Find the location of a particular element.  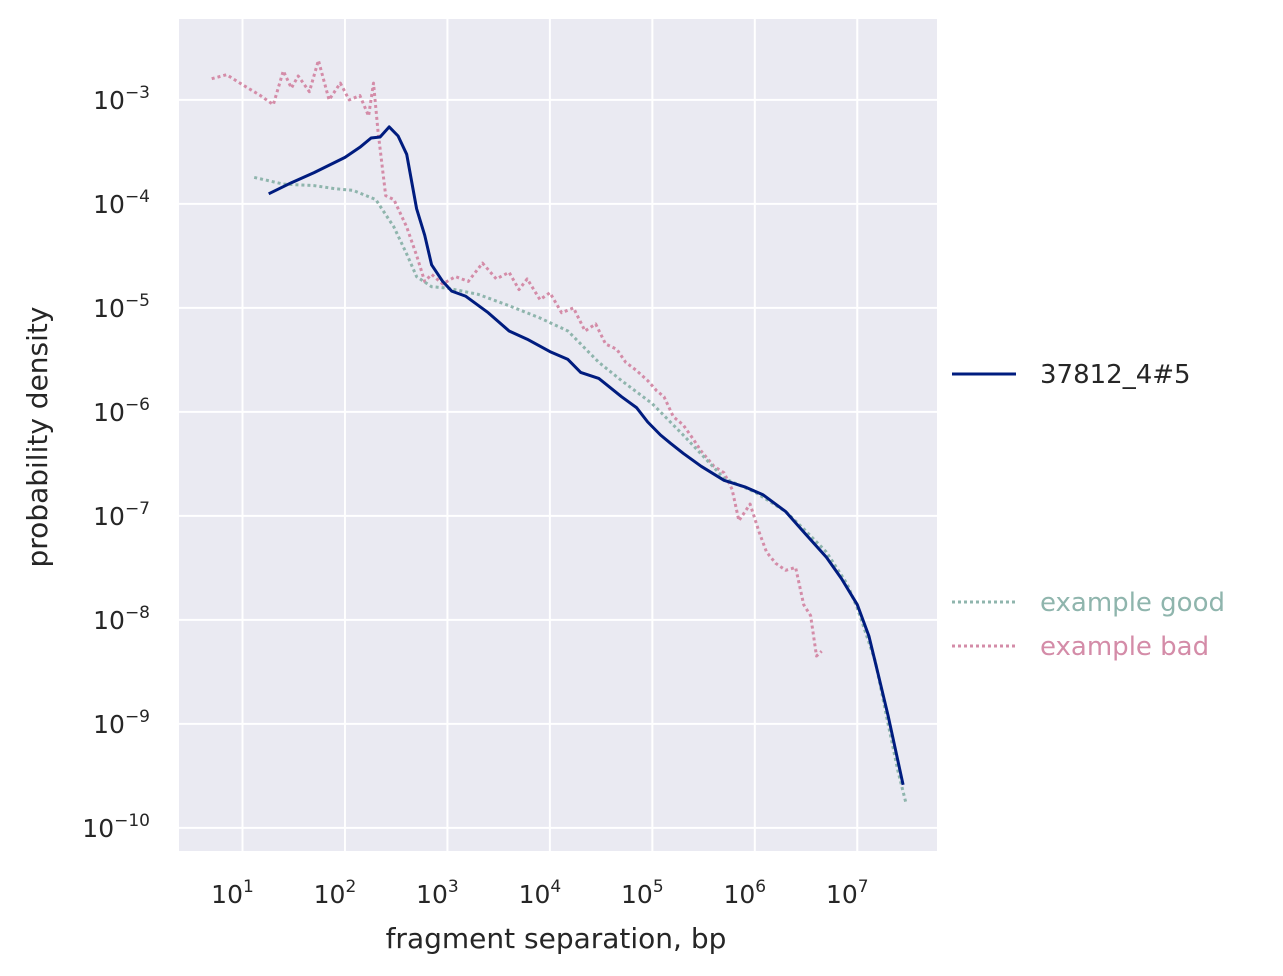

x-tick-label: 105 is located at coordinates (642, 893).